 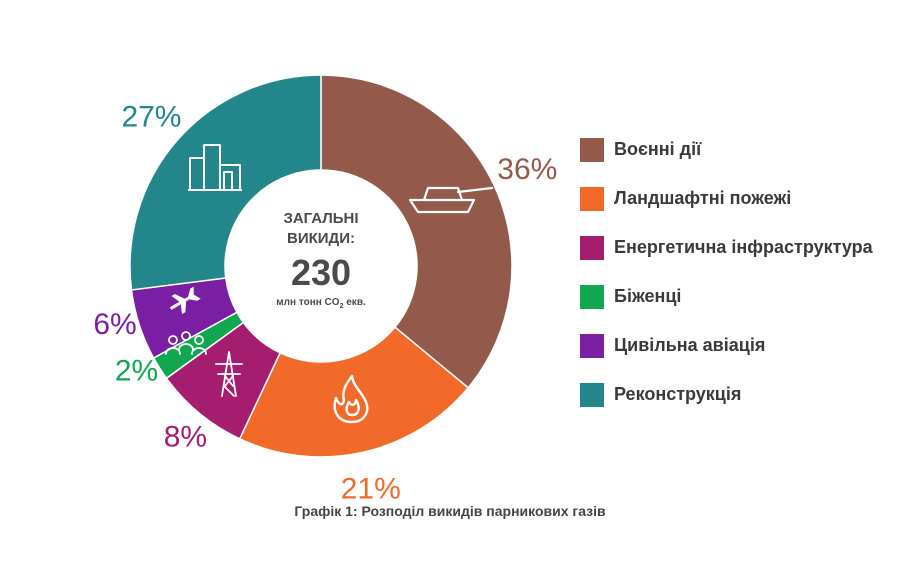 I want to click on center-total-value: 230, so click(x=321, y=272).